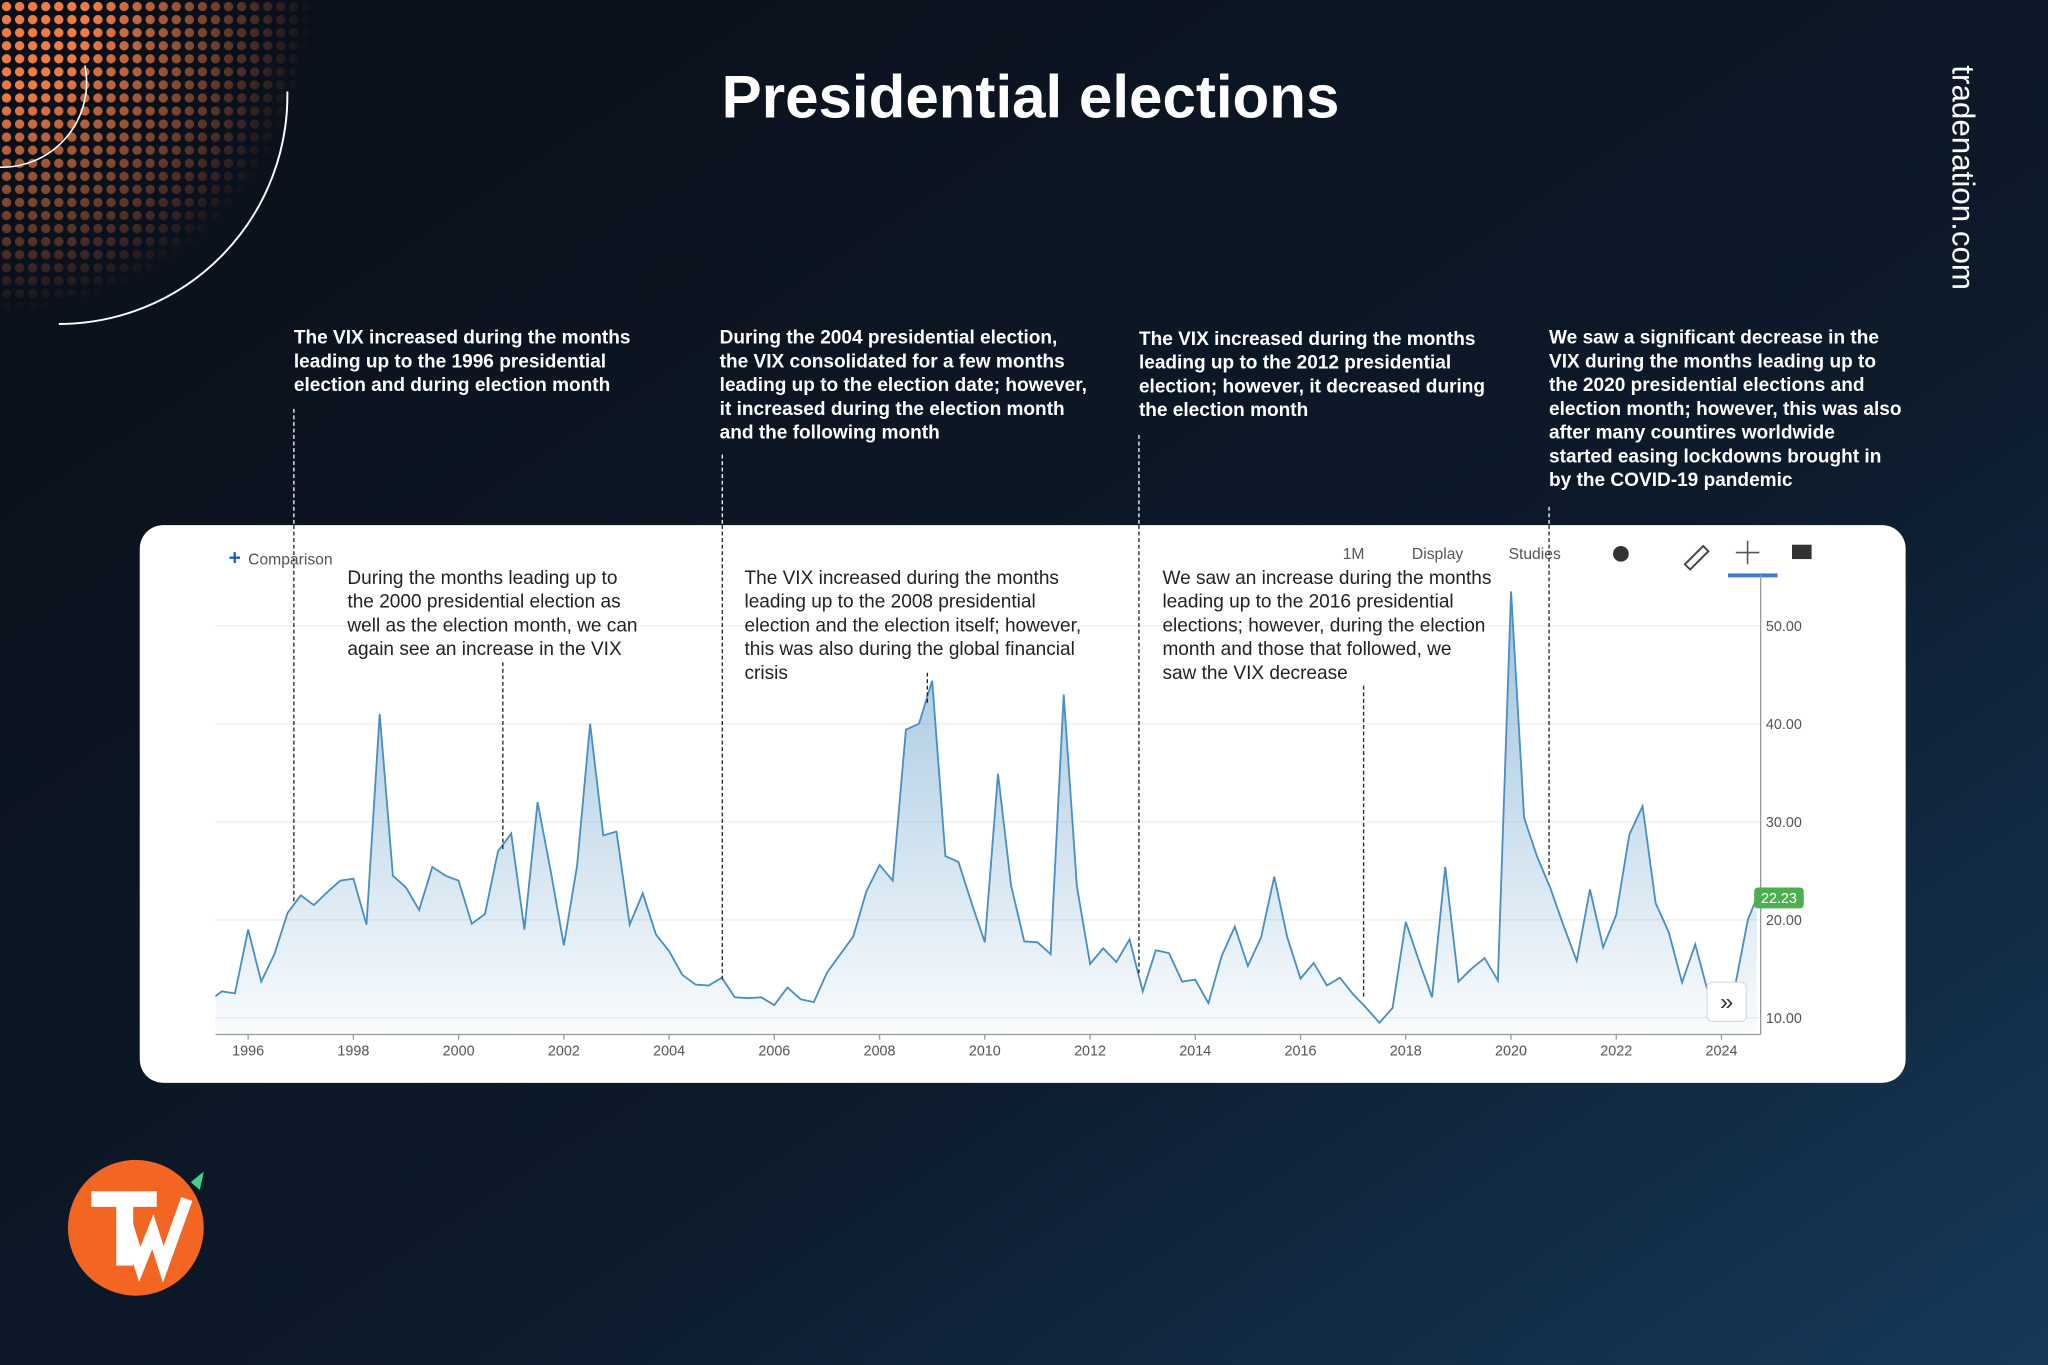  Describe the element at coordinates (1307, 602) in the screenshot. I see `annotation-line: leading up to the 2016 presidential` at that location.